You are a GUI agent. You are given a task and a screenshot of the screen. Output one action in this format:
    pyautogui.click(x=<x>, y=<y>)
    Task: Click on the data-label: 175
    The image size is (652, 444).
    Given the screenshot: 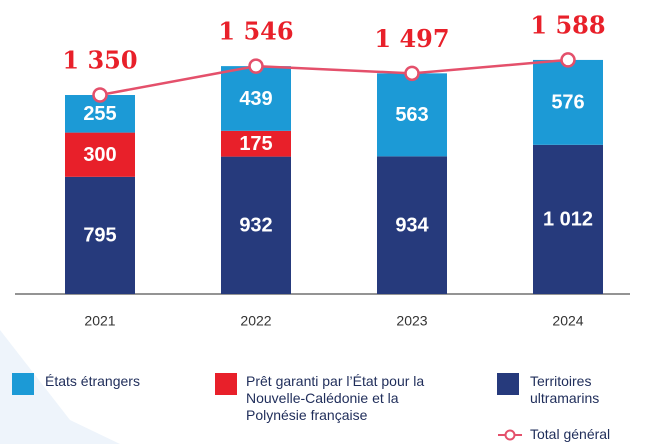 What is the action you would take?
    pyautogui.click(x=255, y=144)
    